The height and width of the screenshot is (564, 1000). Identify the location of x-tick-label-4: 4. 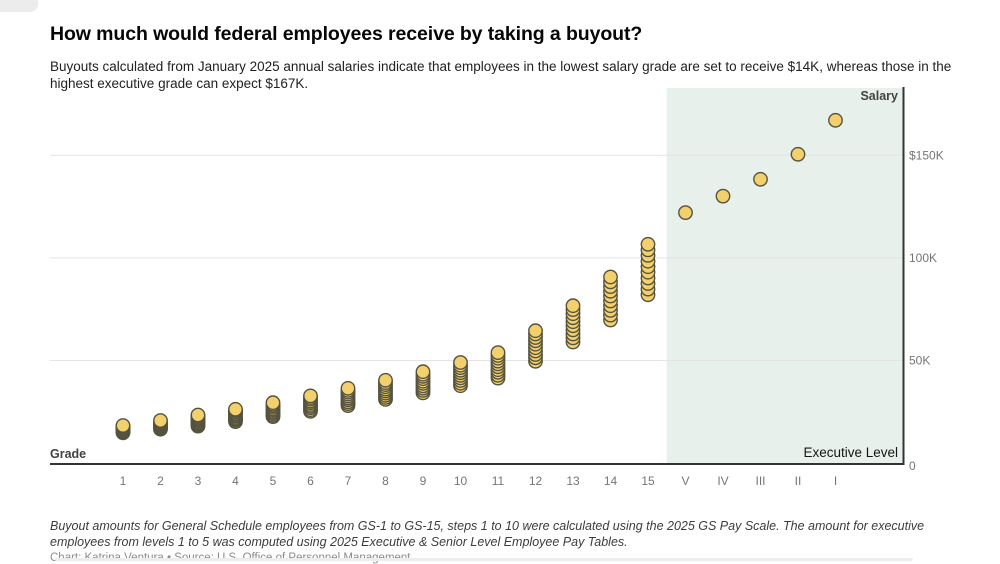
(235, 481).